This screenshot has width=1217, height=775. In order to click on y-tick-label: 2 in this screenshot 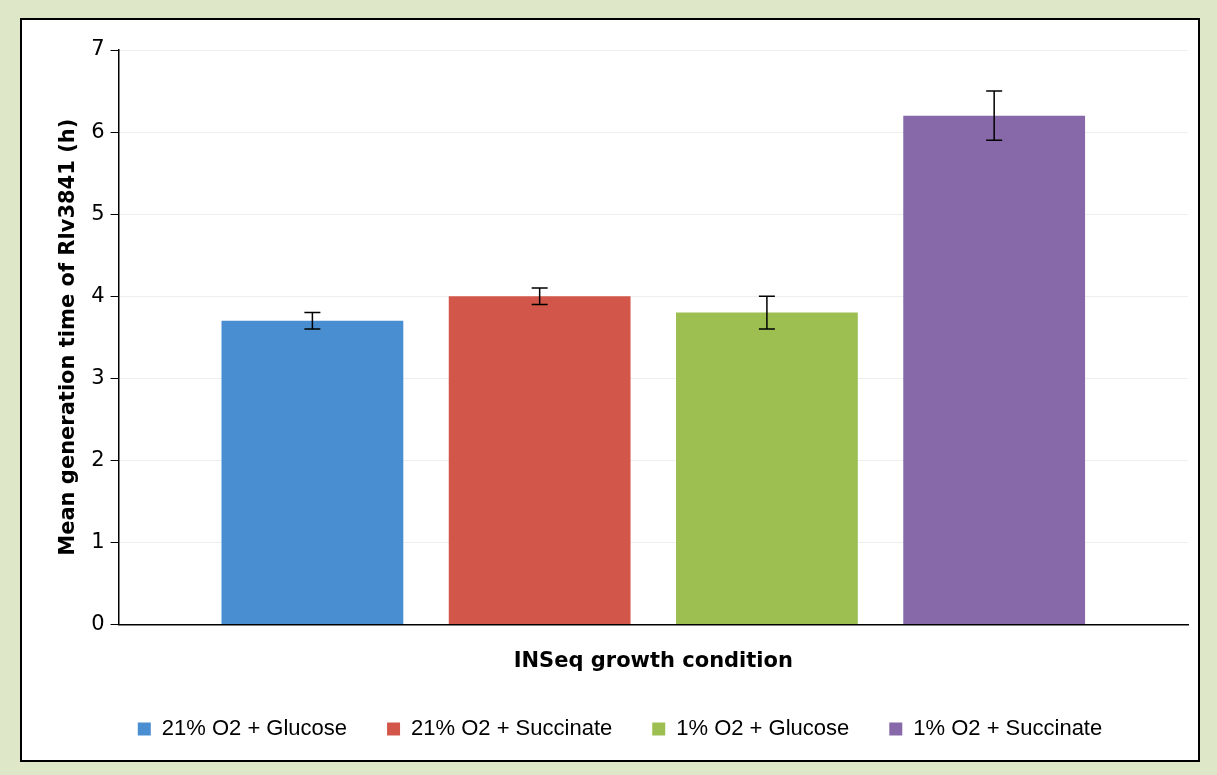, I will do `click(98, 458)`.